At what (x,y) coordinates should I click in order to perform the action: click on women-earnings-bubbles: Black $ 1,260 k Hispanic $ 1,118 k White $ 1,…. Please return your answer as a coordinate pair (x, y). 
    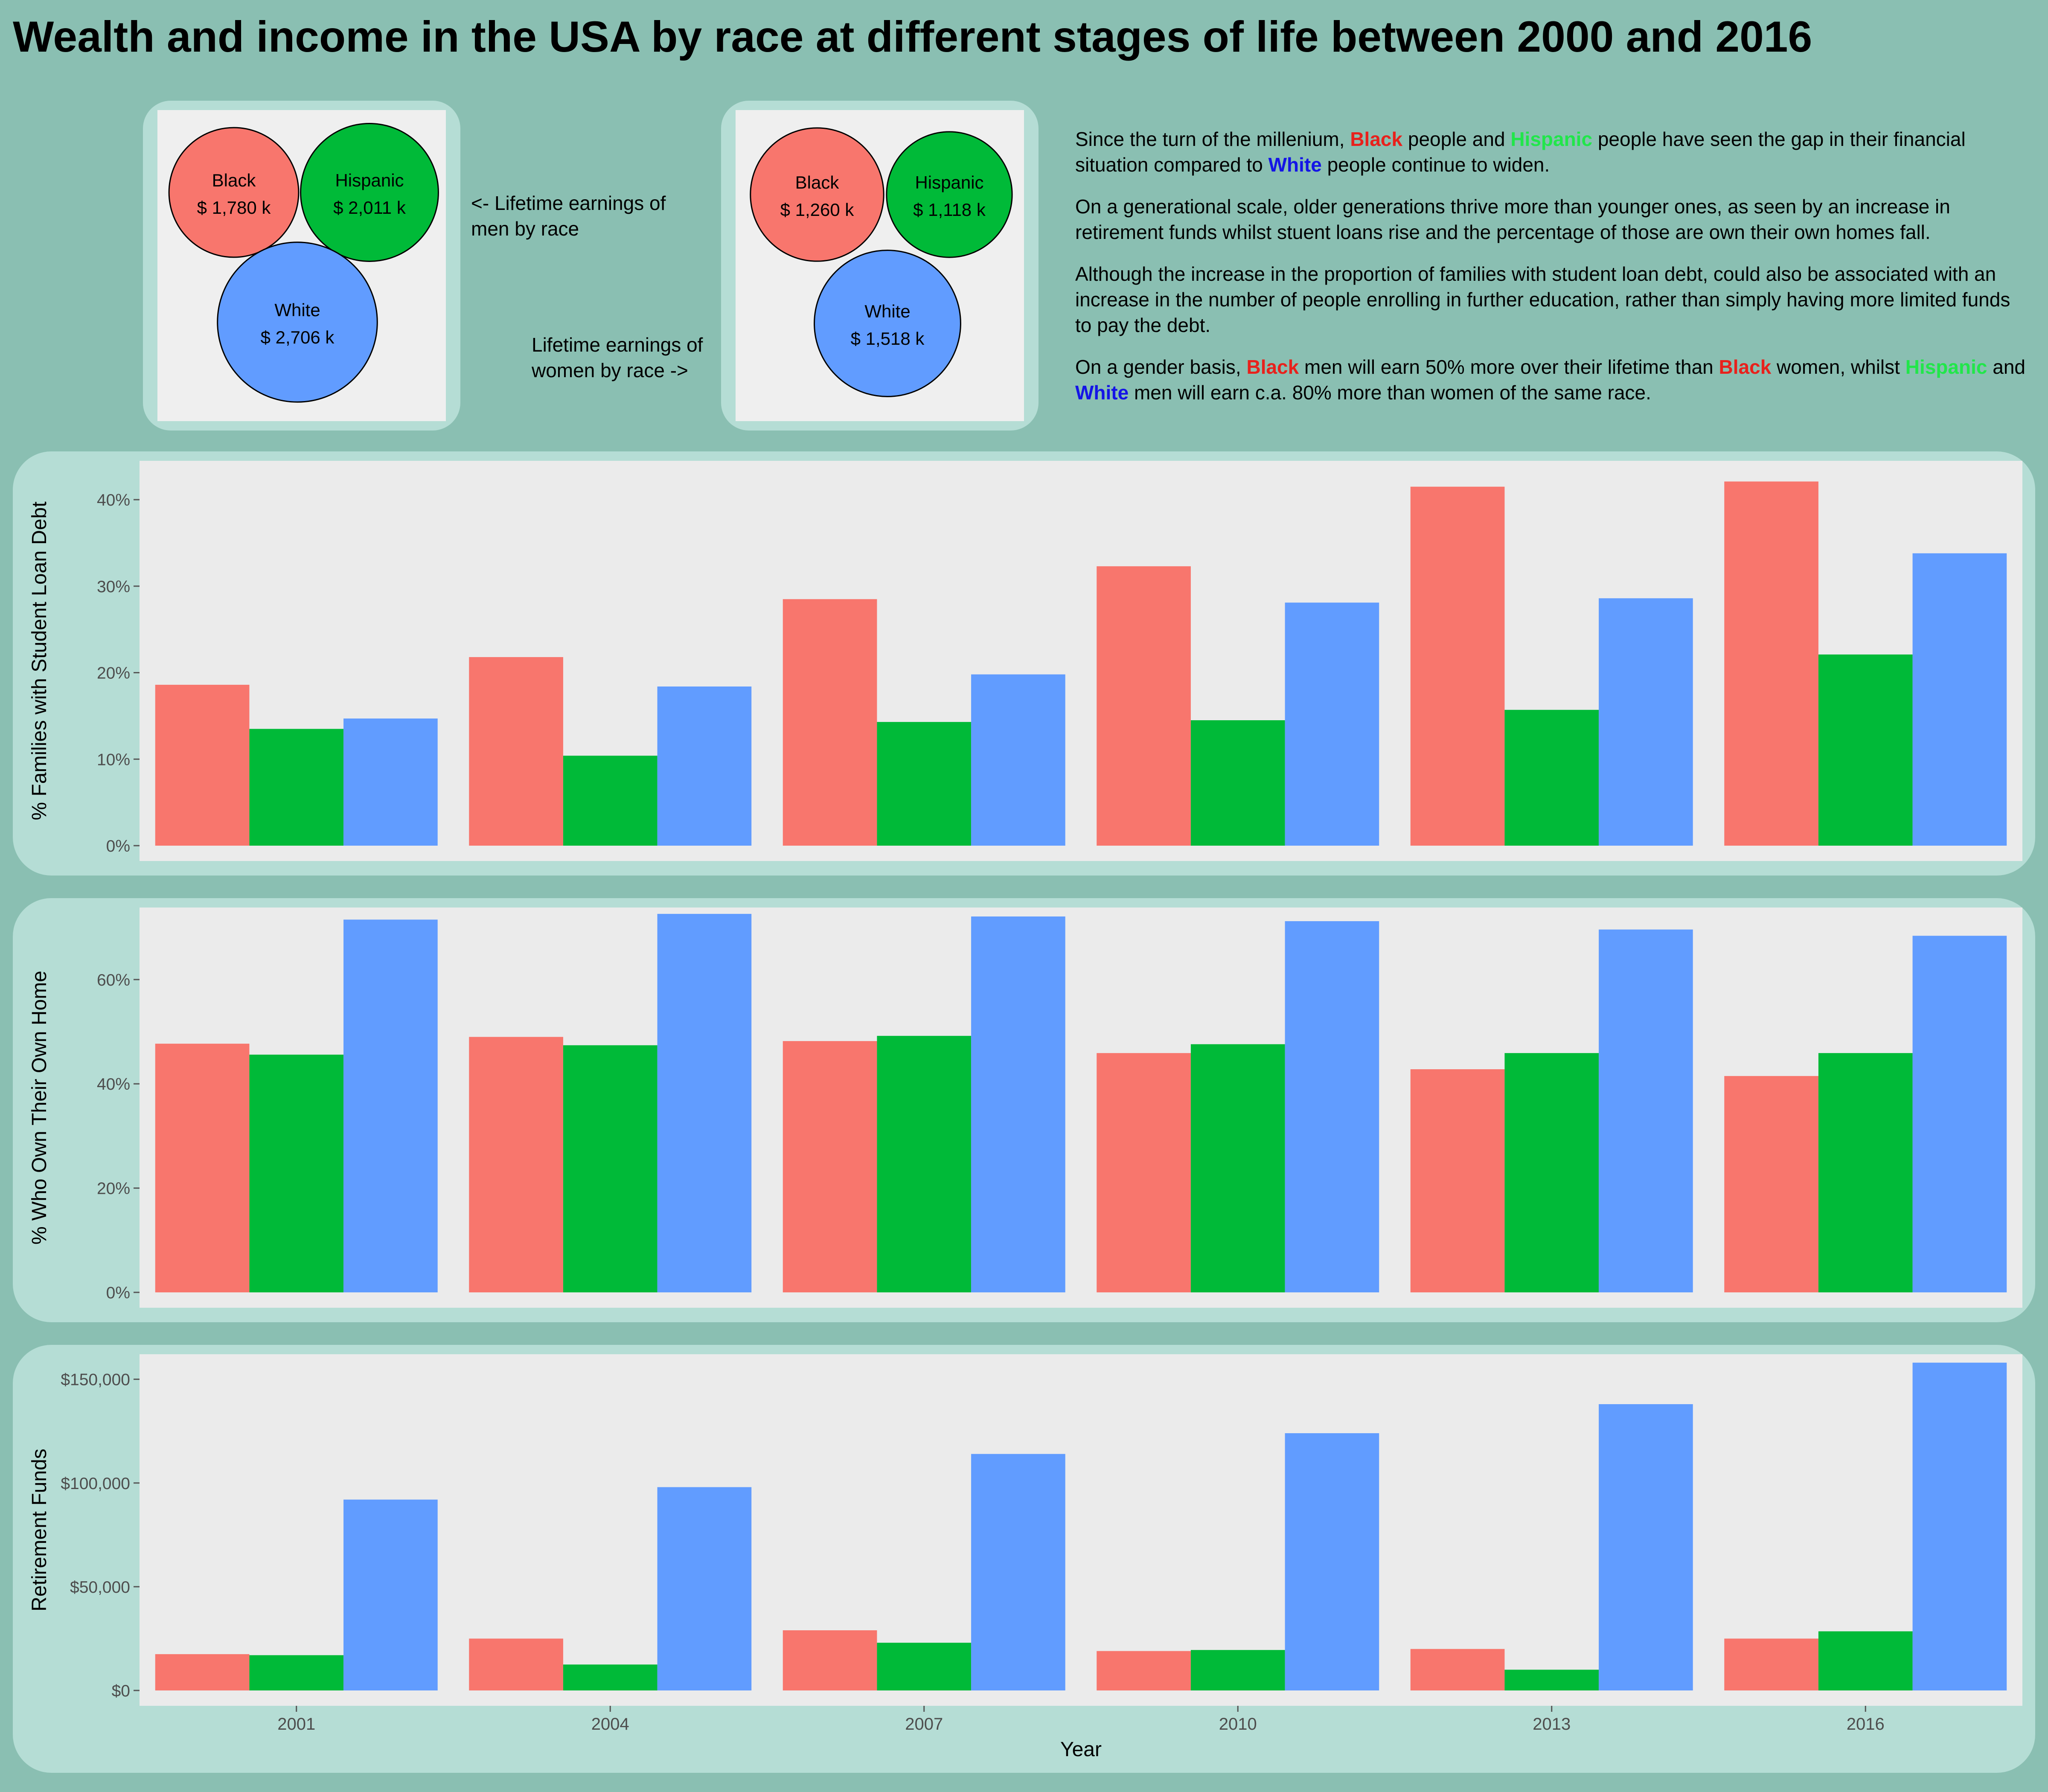
    Looking at the image, I should click on (881, 262).